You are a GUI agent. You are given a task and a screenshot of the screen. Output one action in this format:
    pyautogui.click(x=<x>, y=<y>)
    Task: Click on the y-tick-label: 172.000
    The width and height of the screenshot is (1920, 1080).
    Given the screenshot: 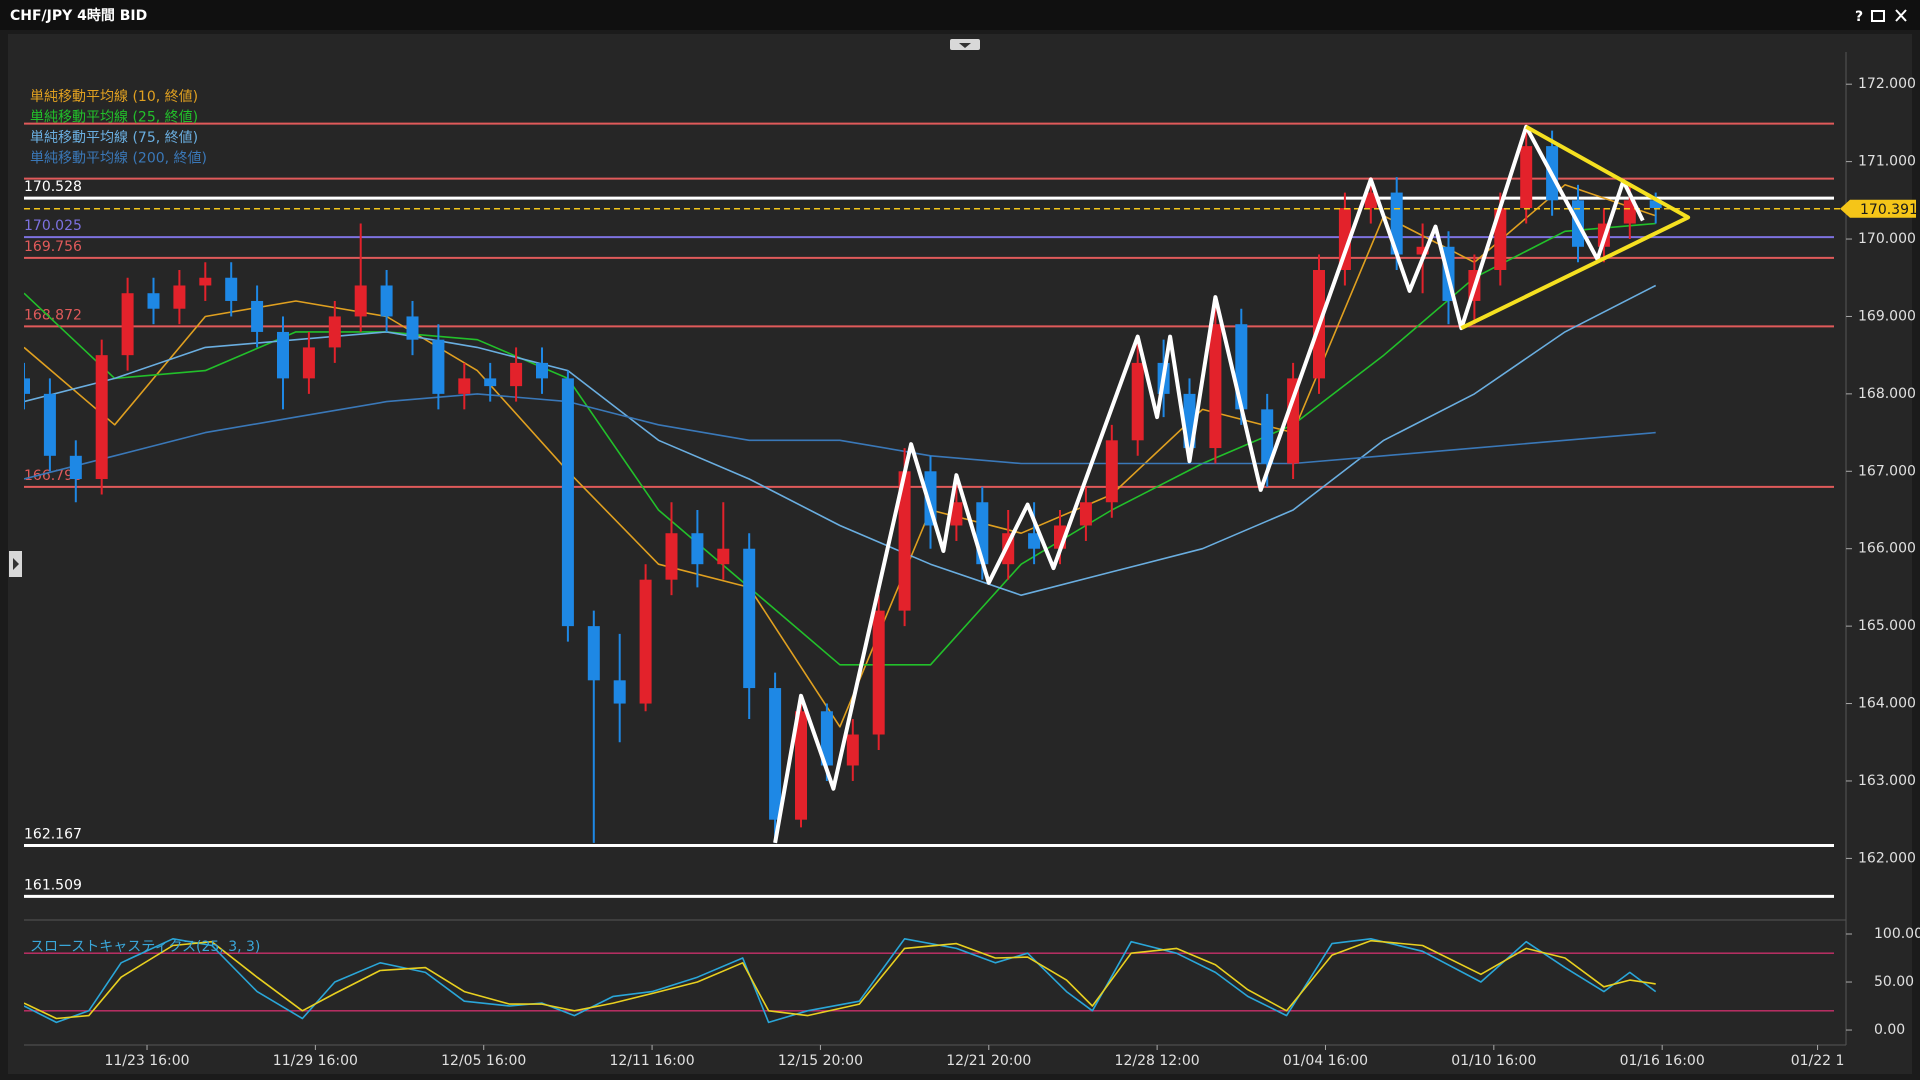 What is the action you would take?
    pyautogui.click(x=1887, y=84)
    